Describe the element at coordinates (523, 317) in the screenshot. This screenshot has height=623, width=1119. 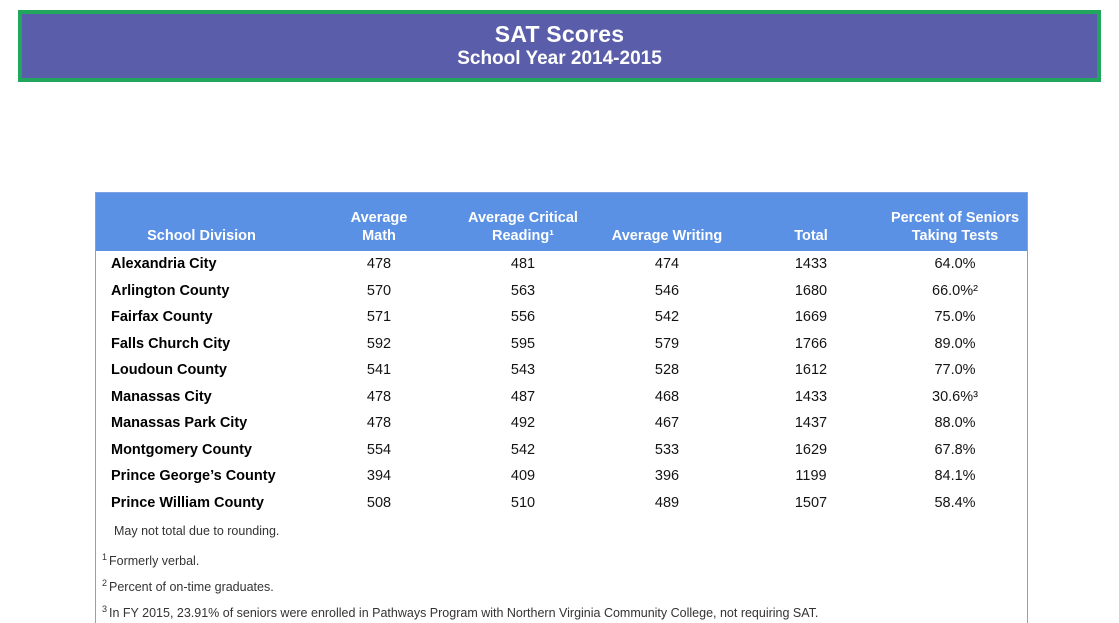
I see `cell-value: 556` at that location.